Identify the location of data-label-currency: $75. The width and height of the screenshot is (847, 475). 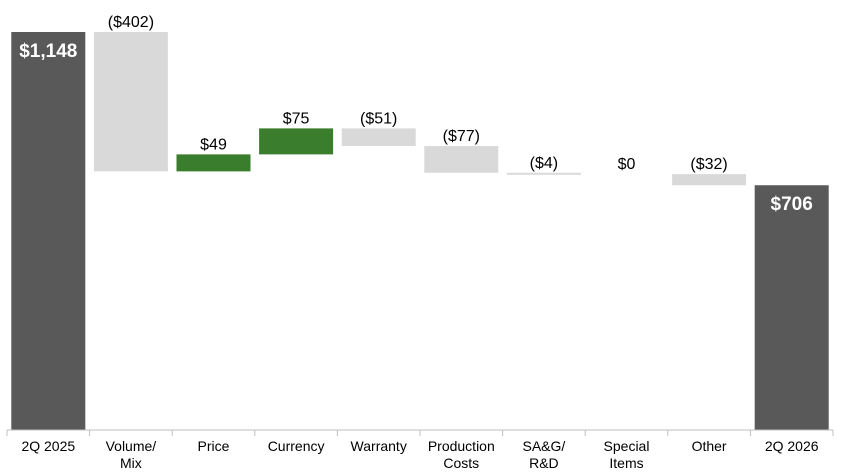
(296, 118).